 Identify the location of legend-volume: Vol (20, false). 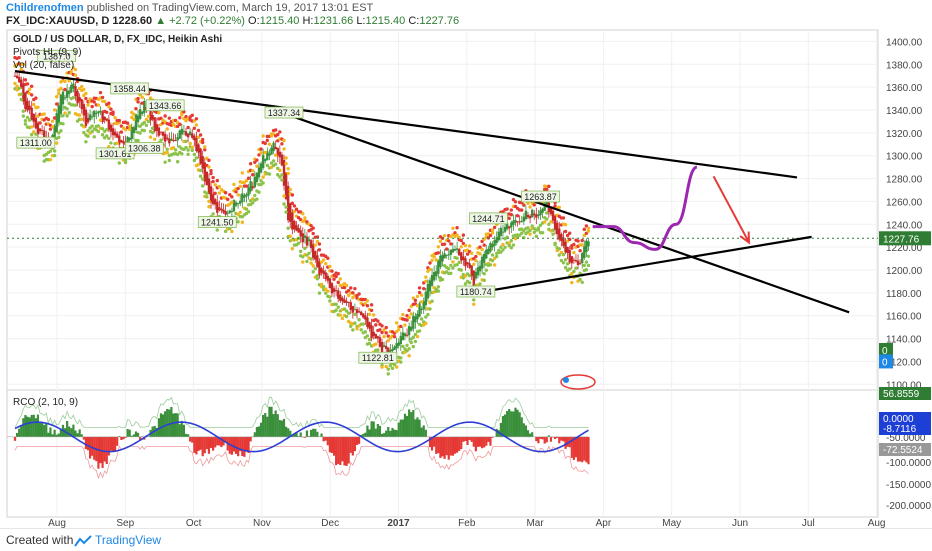
(43, 65).